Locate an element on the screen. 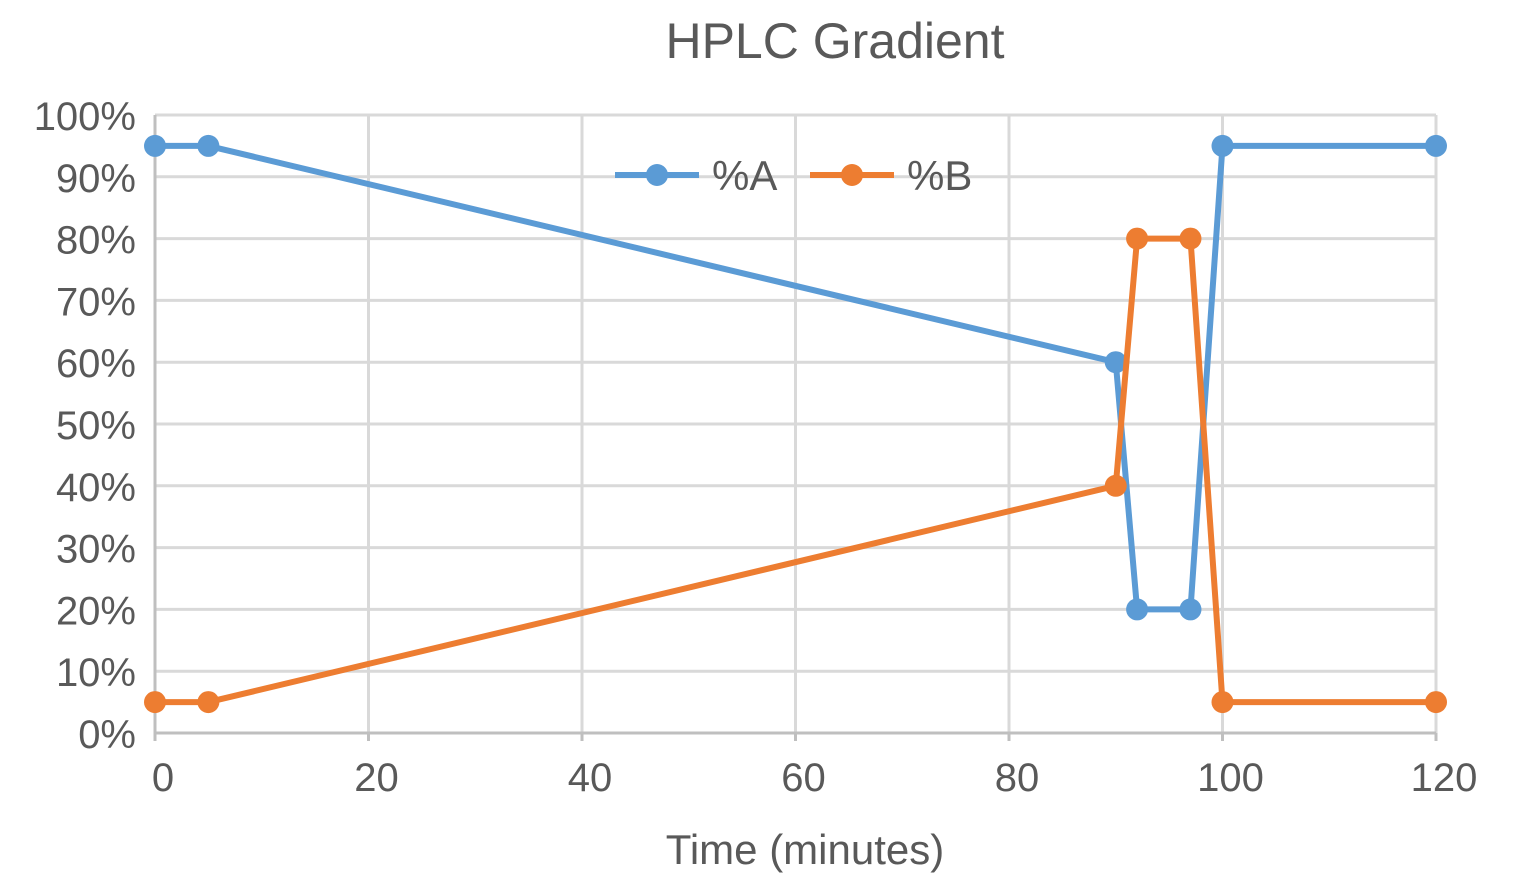 The image size is (1515, 891). x-tick-label: 0 is located at coordinates (163, 778).